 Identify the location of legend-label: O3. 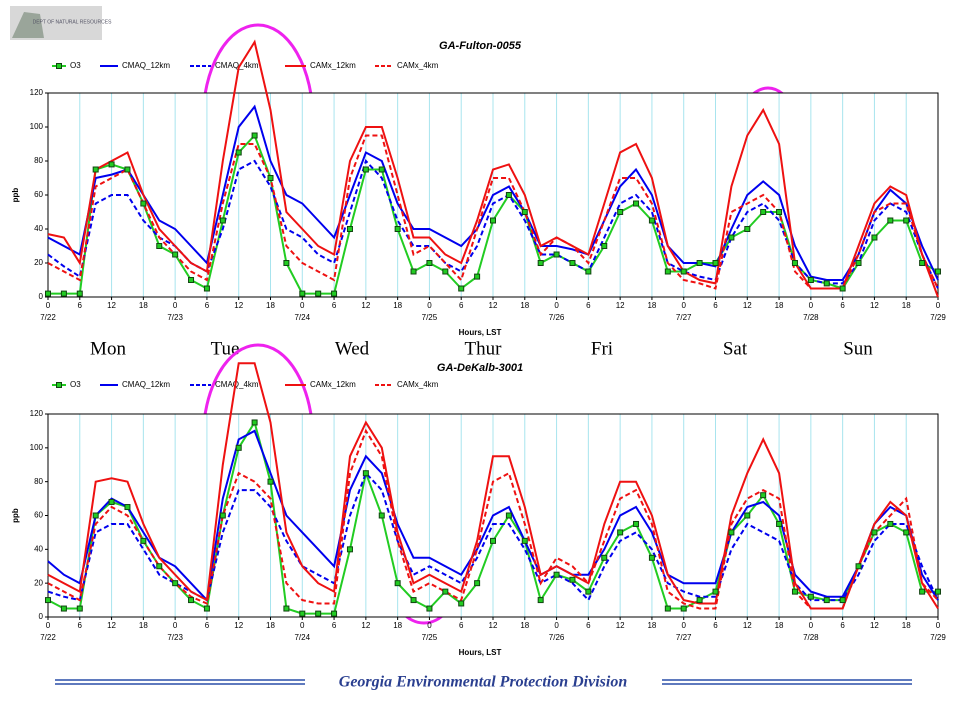
(75, 65).